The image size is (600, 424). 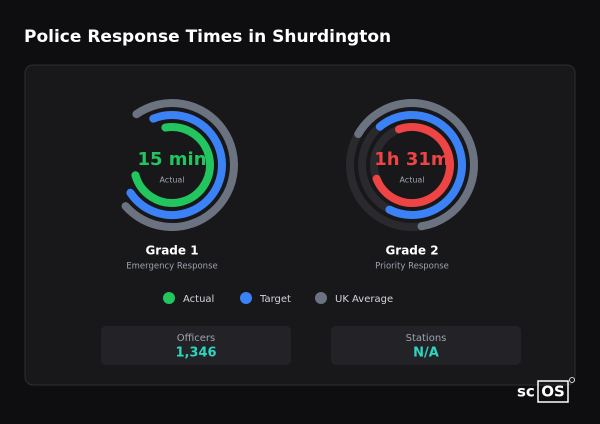 I want to click on brand-prefix: sc, so click(x=526, y=392).